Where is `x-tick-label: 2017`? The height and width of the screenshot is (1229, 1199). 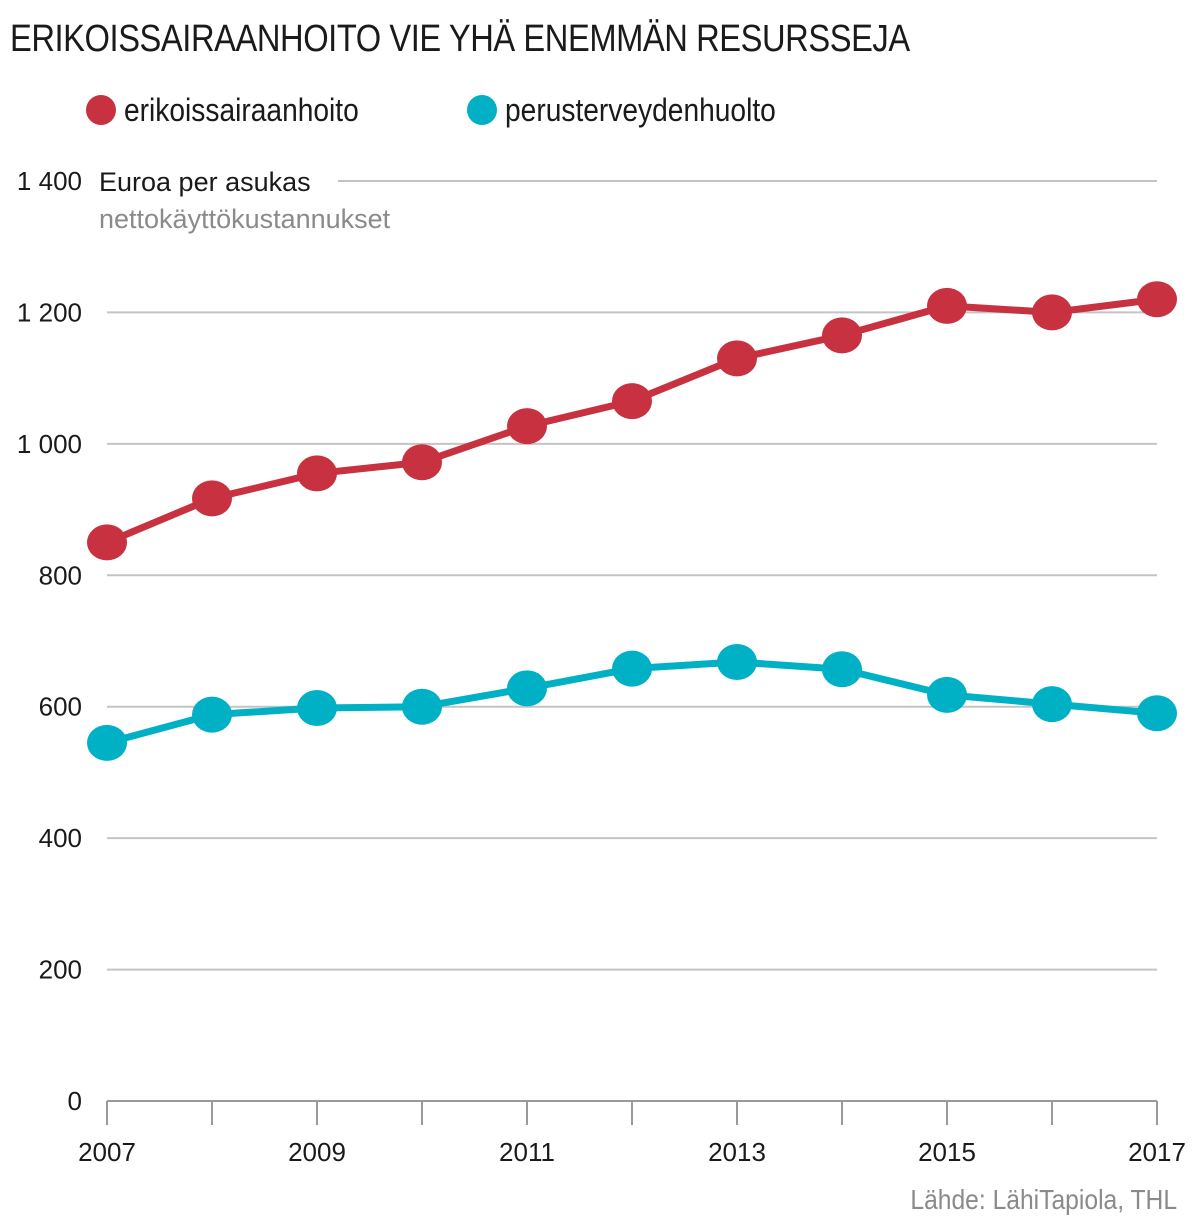 x-tick-label: 2017 is located at coordinates (1157, 1152).